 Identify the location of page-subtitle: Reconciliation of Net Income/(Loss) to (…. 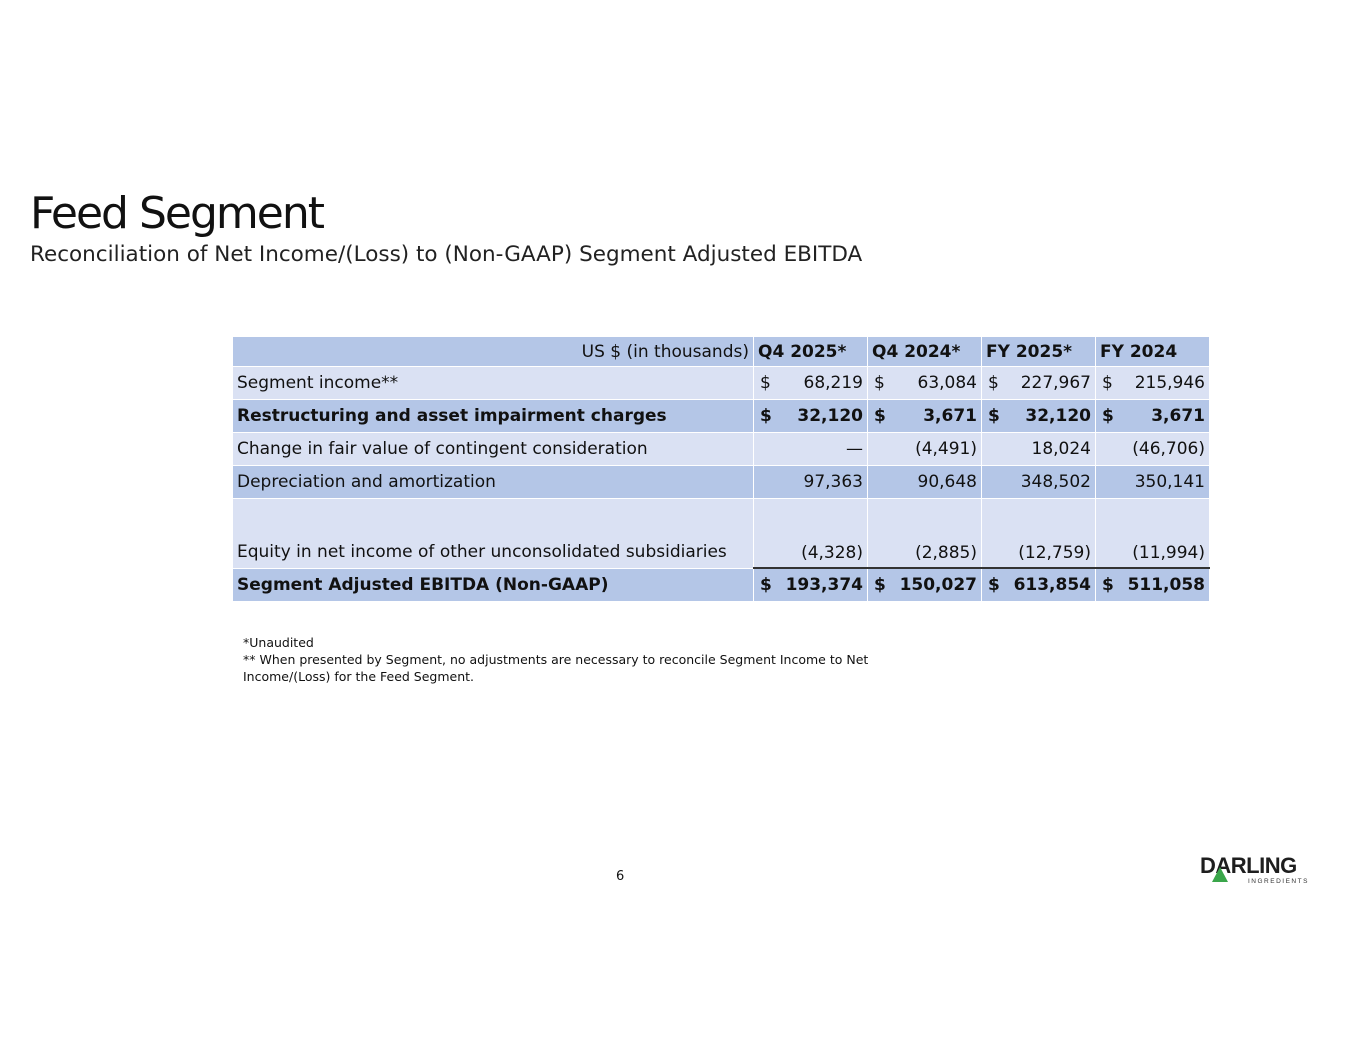
(446, 254).